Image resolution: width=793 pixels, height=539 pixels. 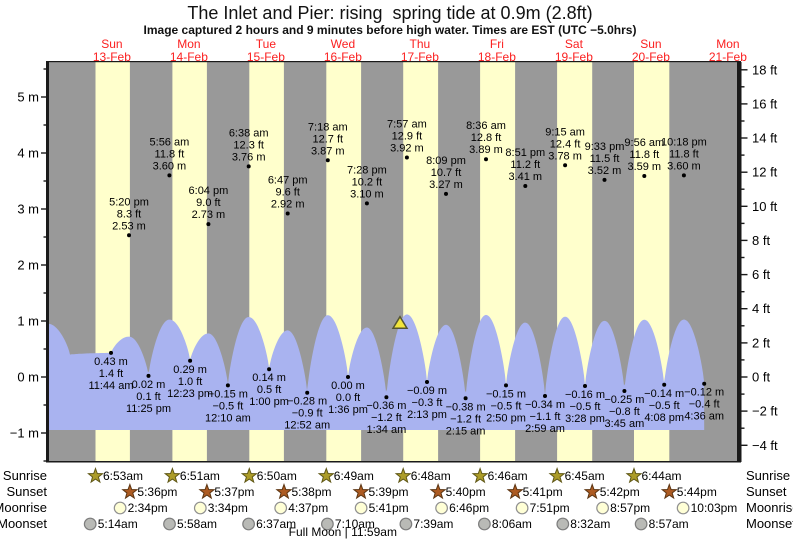 I want to click on low-tide-label: 2:50 pm, so click(x=506, y=418).